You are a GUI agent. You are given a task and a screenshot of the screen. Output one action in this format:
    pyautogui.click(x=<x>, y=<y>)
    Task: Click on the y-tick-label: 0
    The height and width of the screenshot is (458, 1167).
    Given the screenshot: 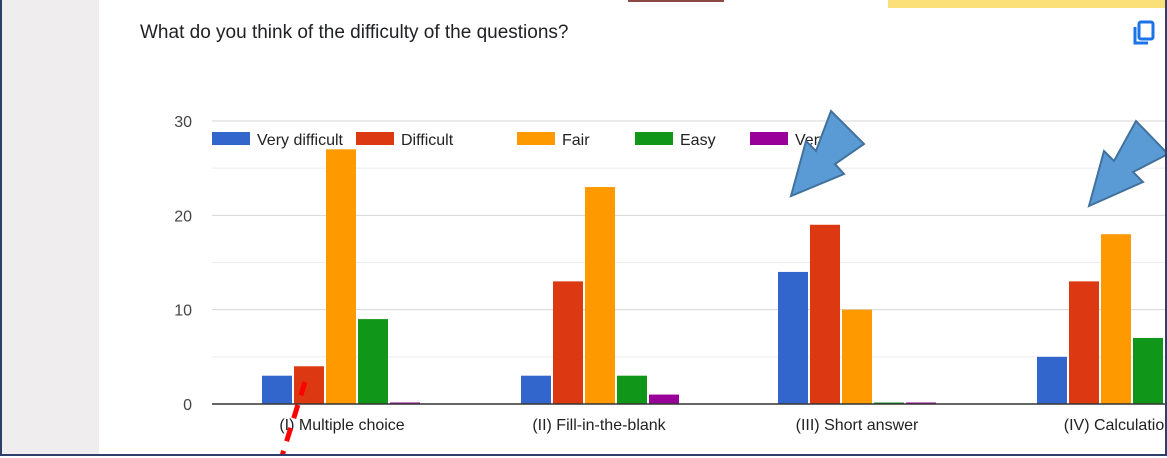 What is the action you would take?
    pyautogui.click(x=187, y=405)
    